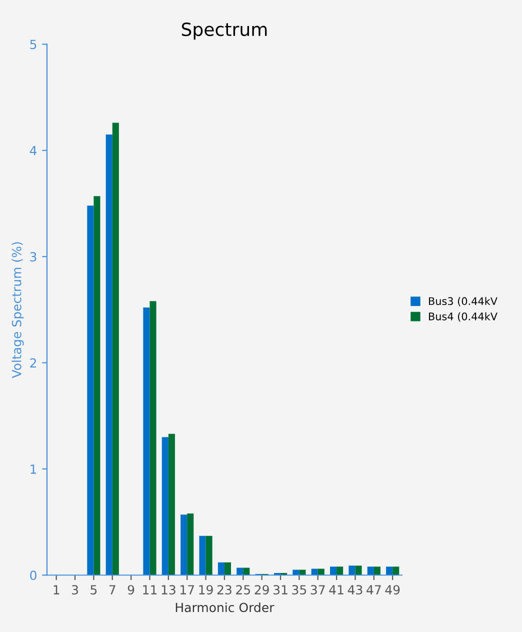  Describe the element at coordinates (206, 590) in the screenshot. I see `x-tick-label: 19` at that location.